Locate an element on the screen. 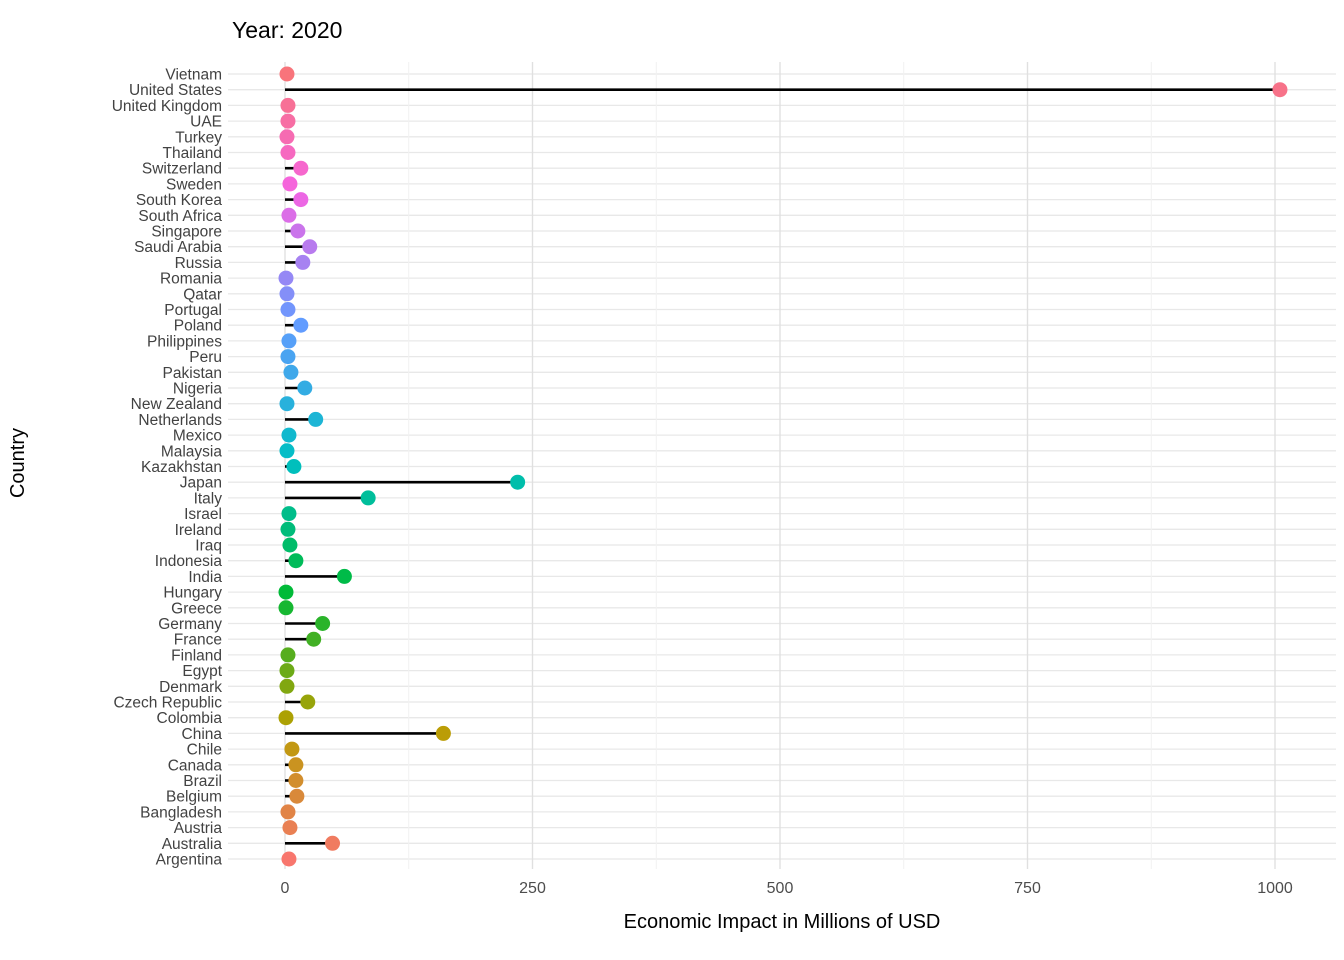 This screenshot has width=1344, height=960. y-axis-title: Country is located at coordinates (18, 463).